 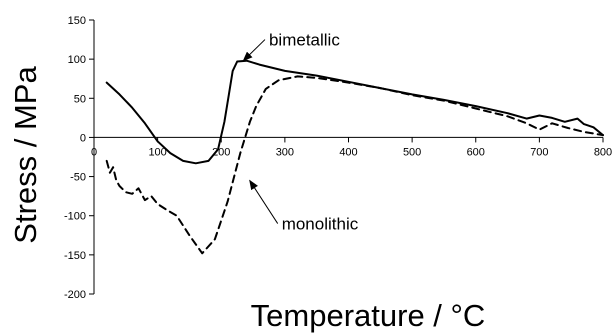 I want to click on x-axis-title: Temperature / °C, so click(x=368, y=315).